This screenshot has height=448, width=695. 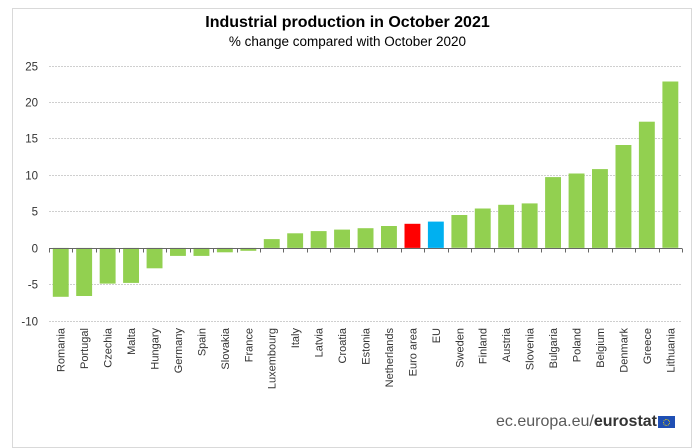 What do you see at coordinates (296, 338) in the screenshot?
I see `x-tick-label: Italy` at bounding box center [296, 338].